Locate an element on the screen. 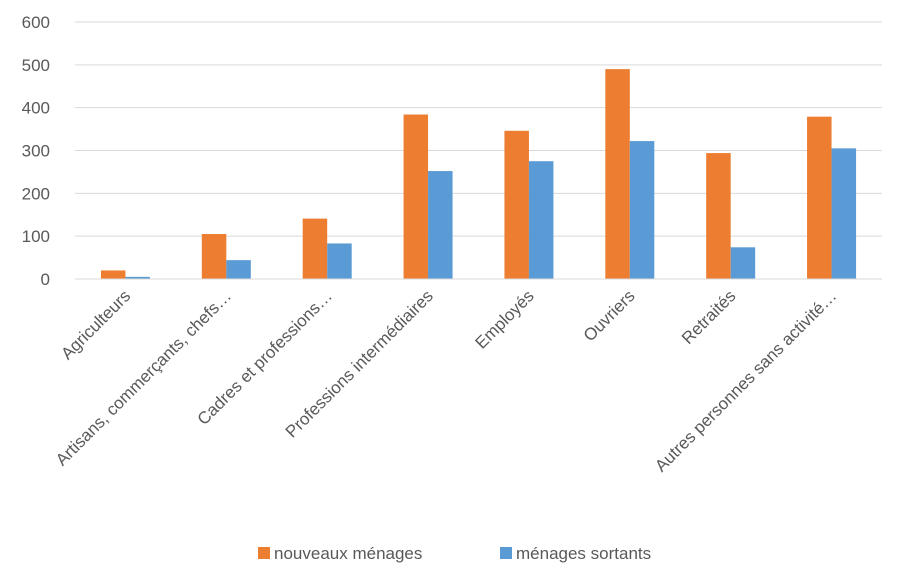 The height and width of the screenshot is (573, 897). category-label: Employés is located at coordinates (505, 319).